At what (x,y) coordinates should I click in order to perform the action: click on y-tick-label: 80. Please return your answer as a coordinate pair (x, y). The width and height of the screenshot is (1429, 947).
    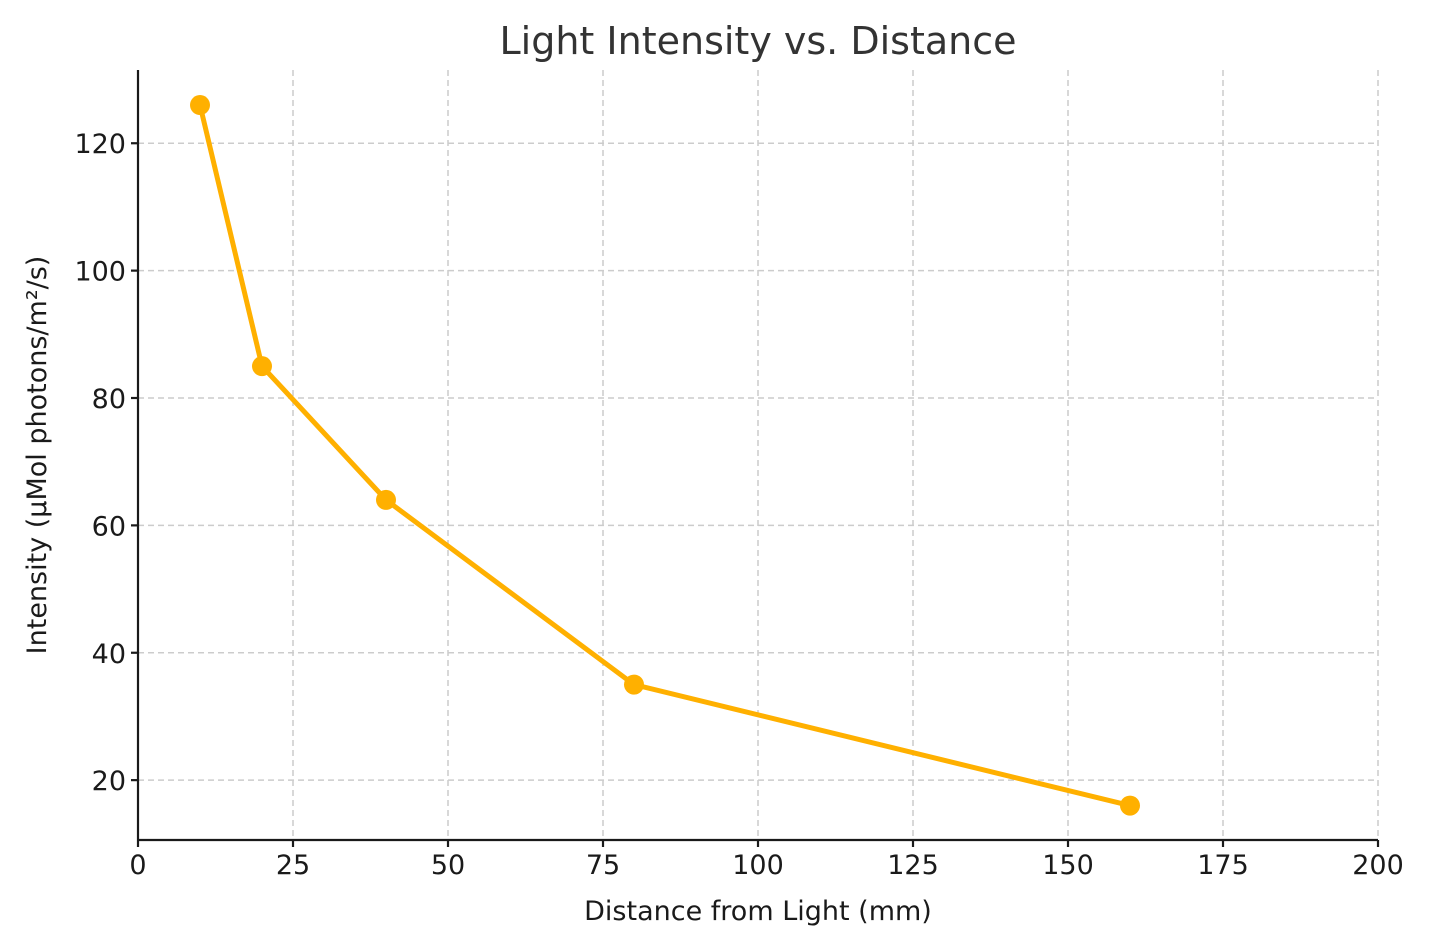
    Looking at the image, I should click on (109, 399).